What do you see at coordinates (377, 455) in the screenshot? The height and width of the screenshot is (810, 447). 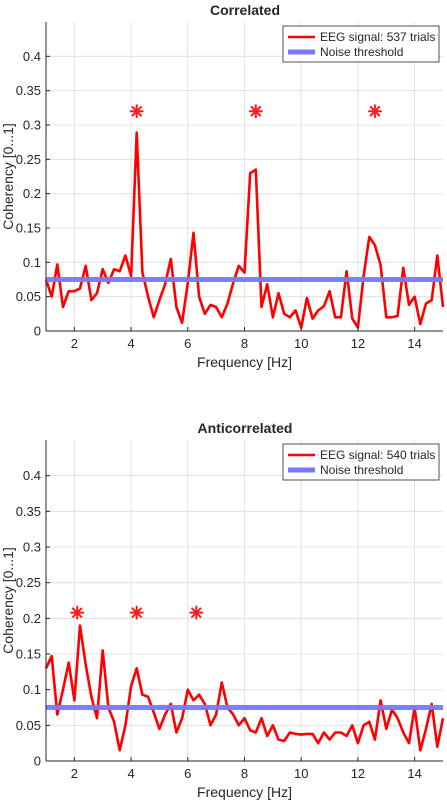 I see `legend-label-eeg: EEG signal: 540 trials` at bounding box center [377, 455].